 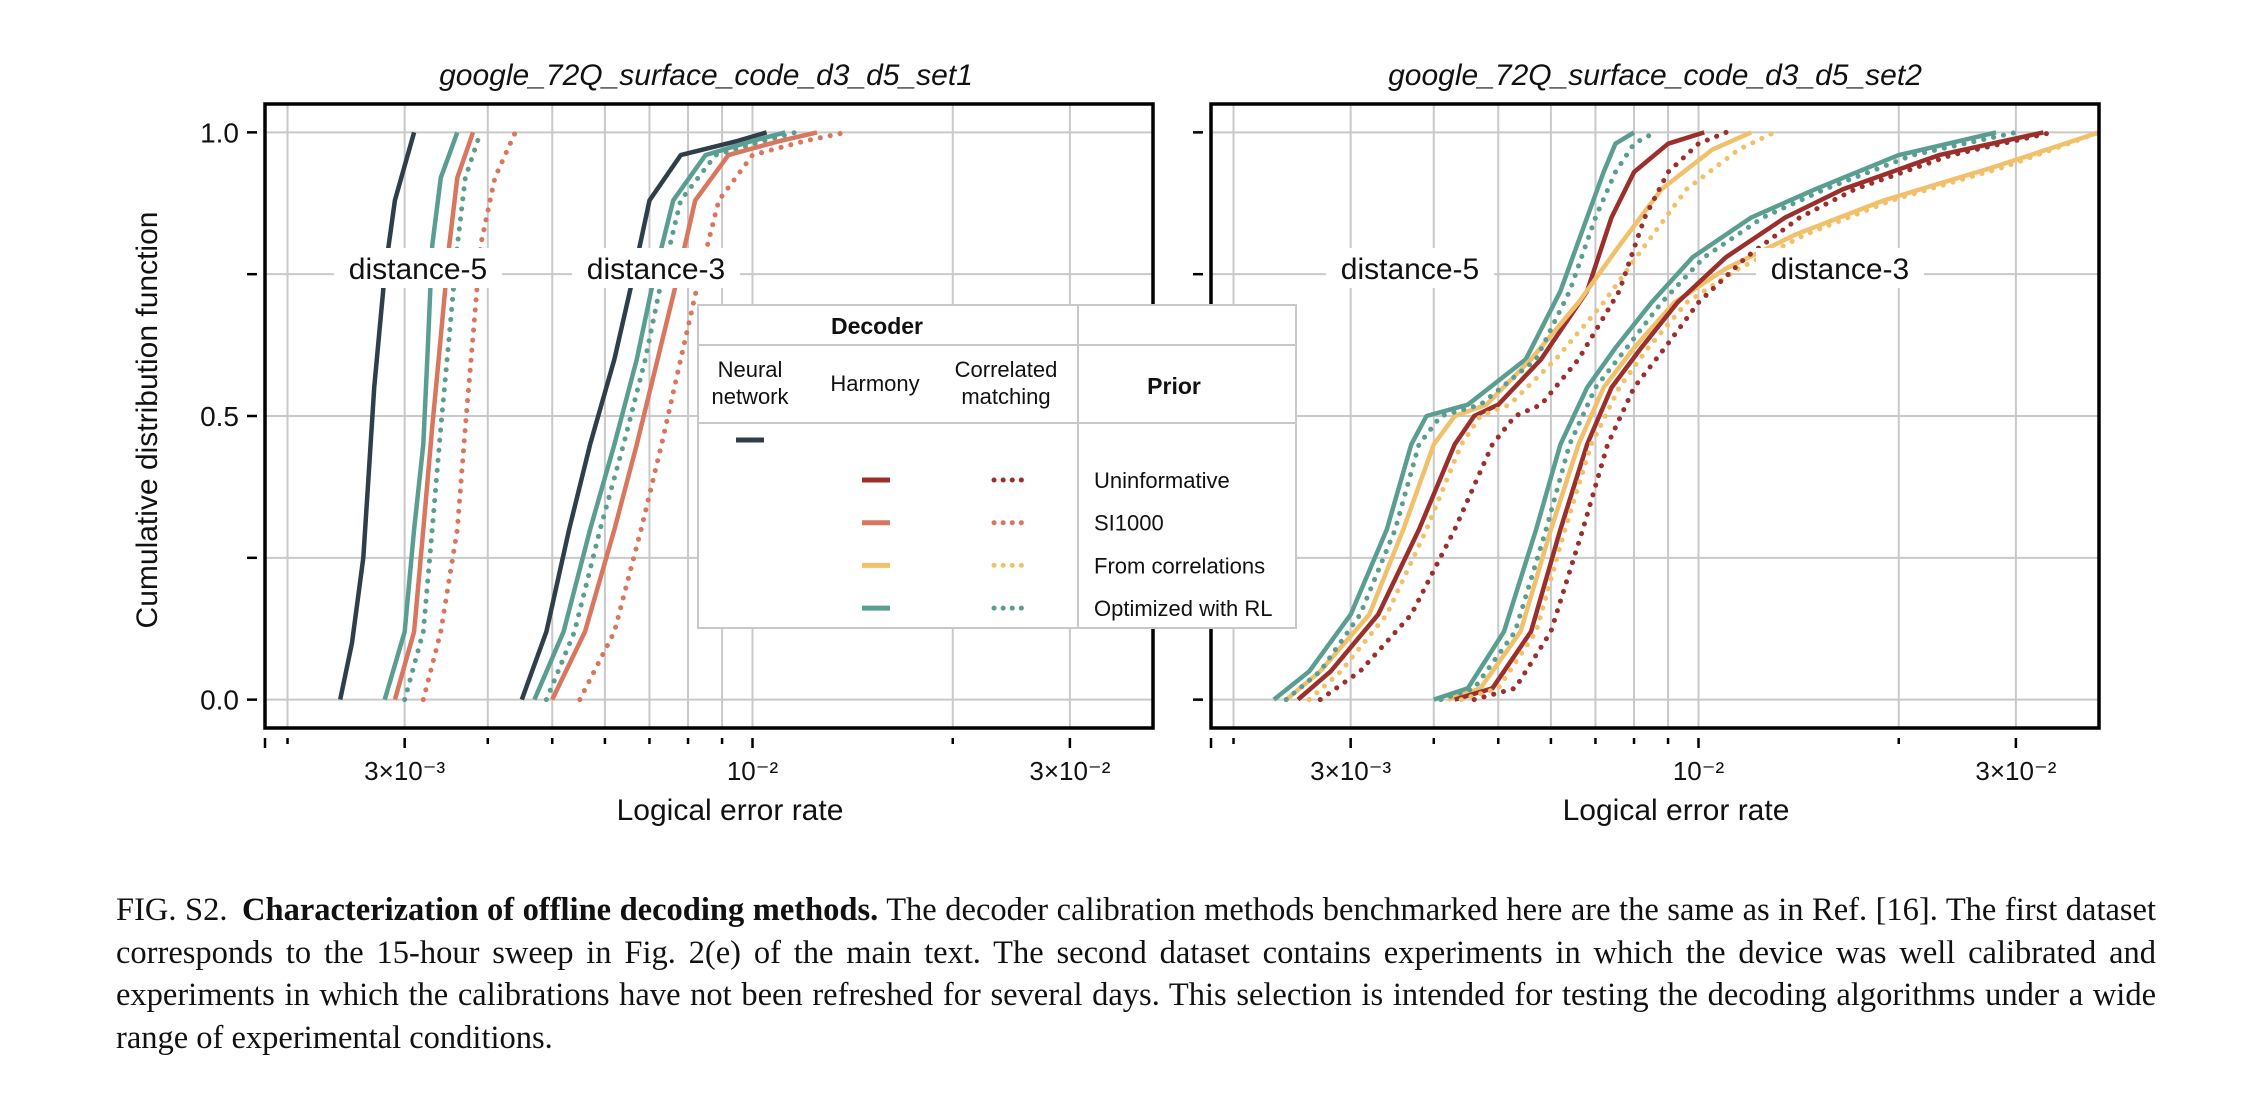 I want to click on legend-col-neural-line2: network, so click(x=750, y=396).